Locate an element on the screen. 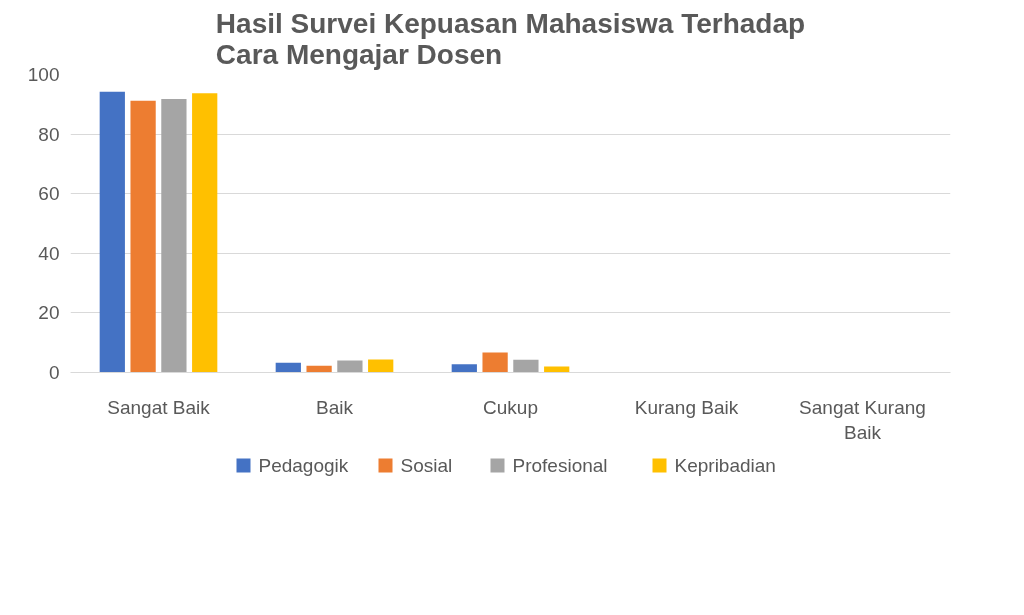 The width and height of the screenshot is (1024, 615). y-tick-label: 0 is located at coordinates (54, 372).